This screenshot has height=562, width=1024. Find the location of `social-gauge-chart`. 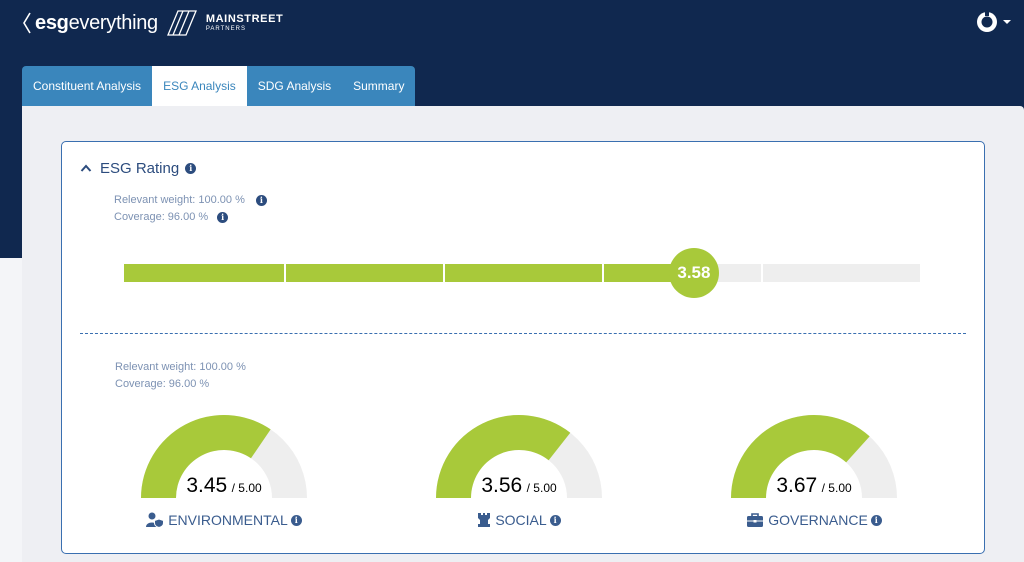

social-gauge-chart is located at coordinates (519, 456).